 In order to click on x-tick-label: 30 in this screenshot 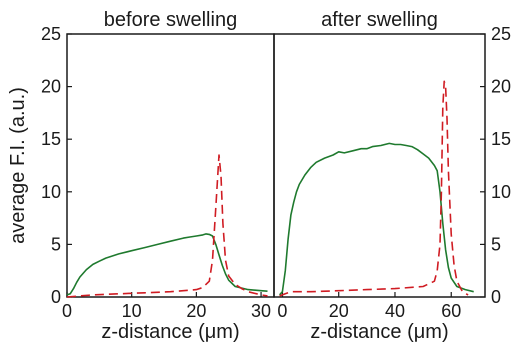, I will do `click(261, 311)`.